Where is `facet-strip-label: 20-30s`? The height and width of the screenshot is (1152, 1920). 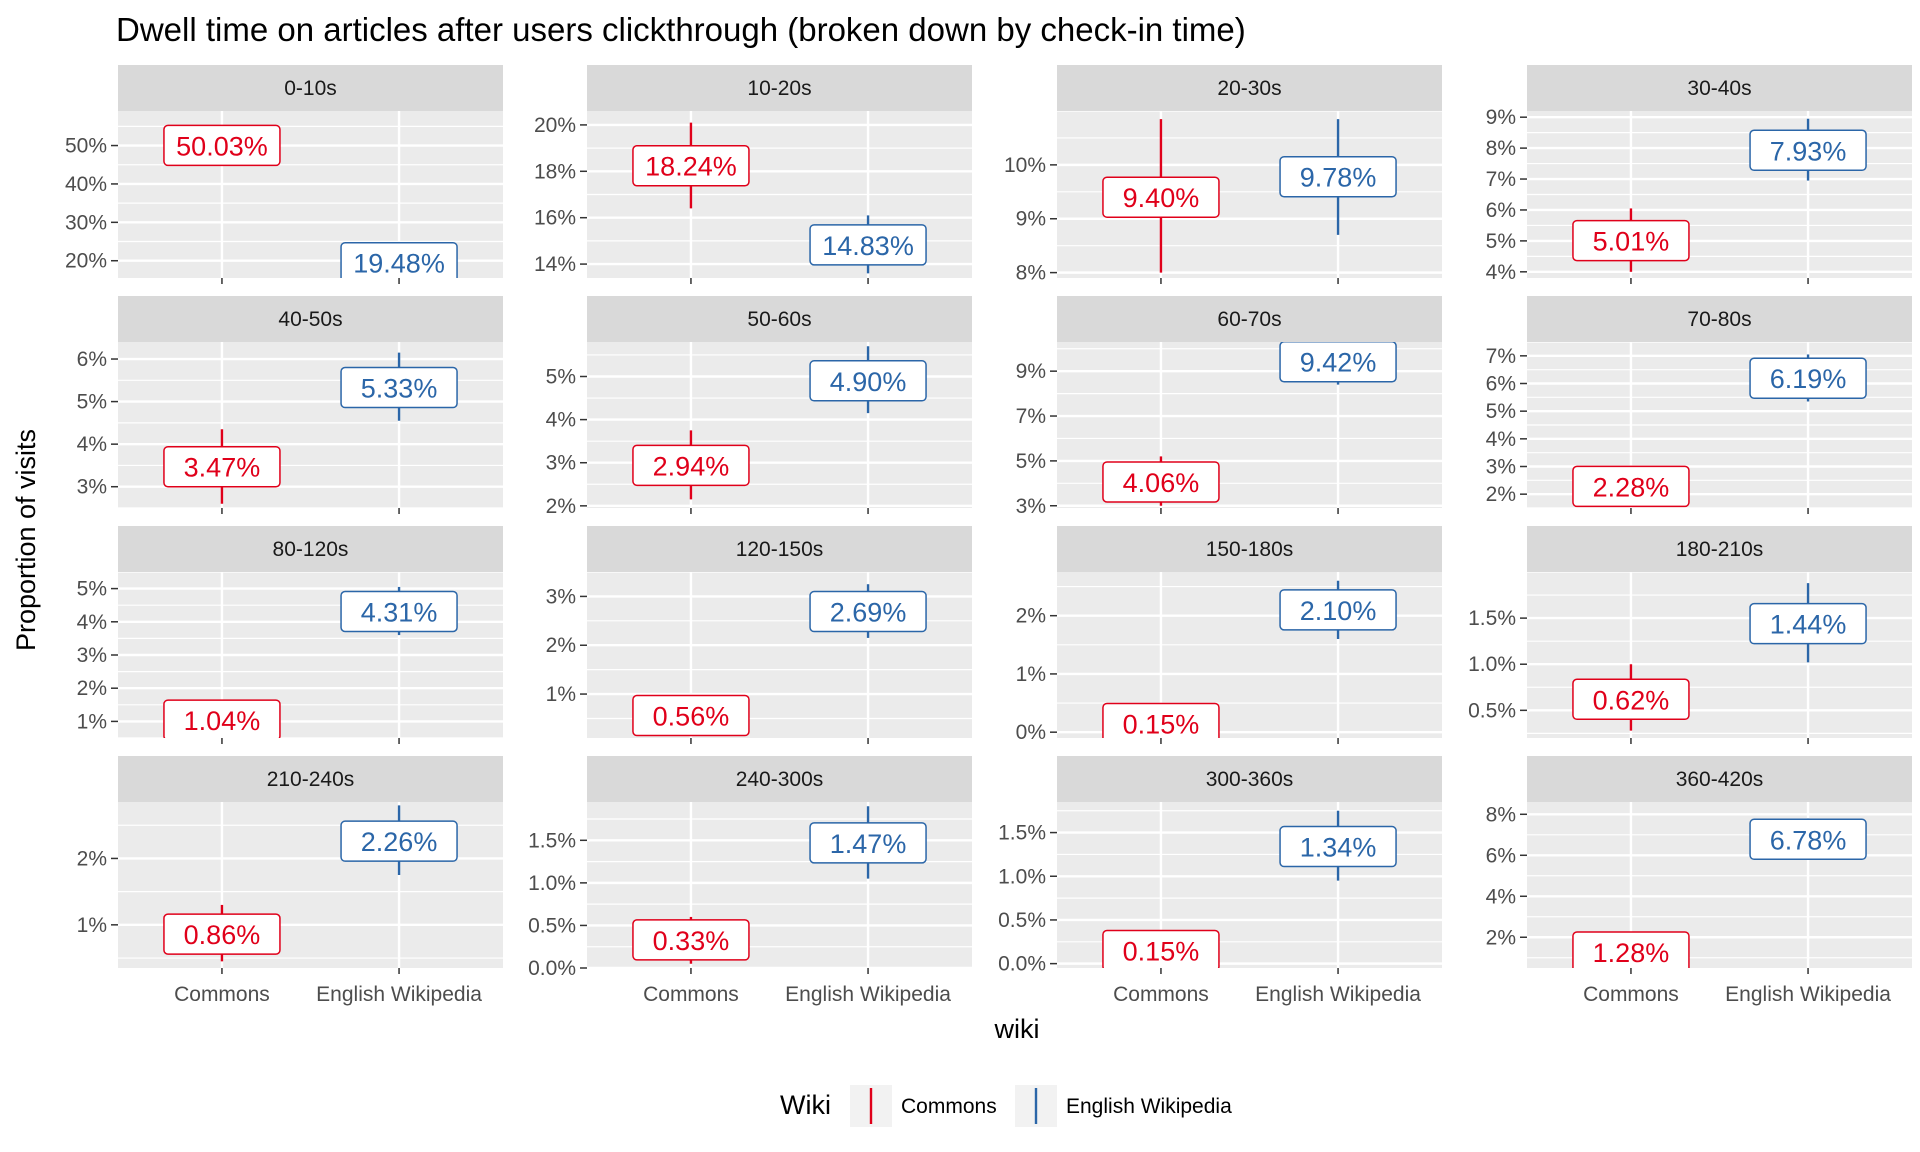 facet-strip-label: 20-30s is located at coordinates (1249, 88).